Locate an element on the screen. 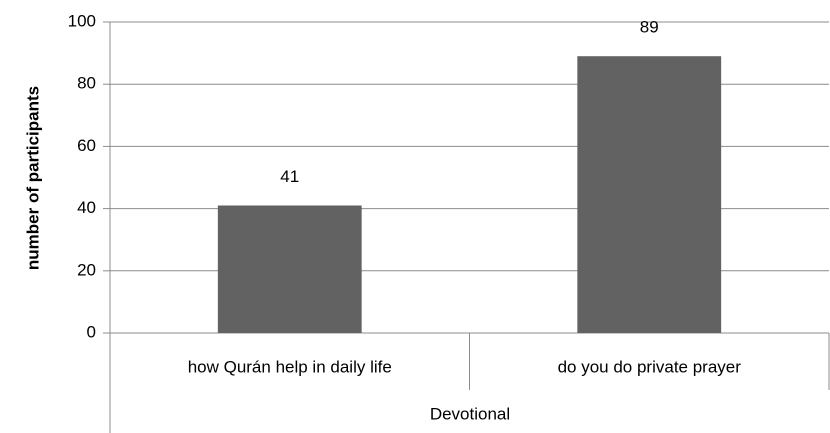 This screenshot has height=433, width=830. x-tick-label: how Qurán help in daily life is located at coordinates (290, 366).